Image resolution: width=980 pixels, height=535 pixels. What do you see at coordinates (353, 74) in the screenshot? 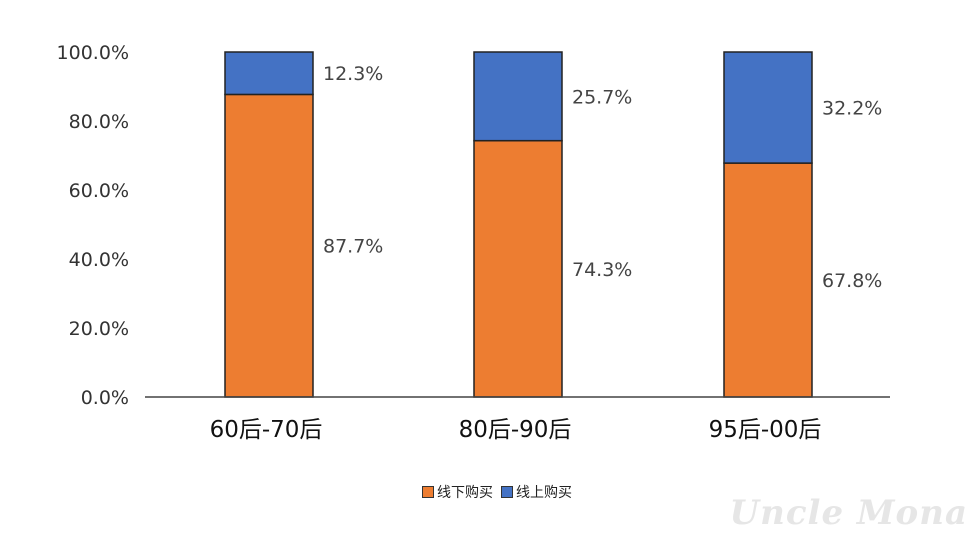
I see `data-label: 12.3%` at bounding box center [353, 74].